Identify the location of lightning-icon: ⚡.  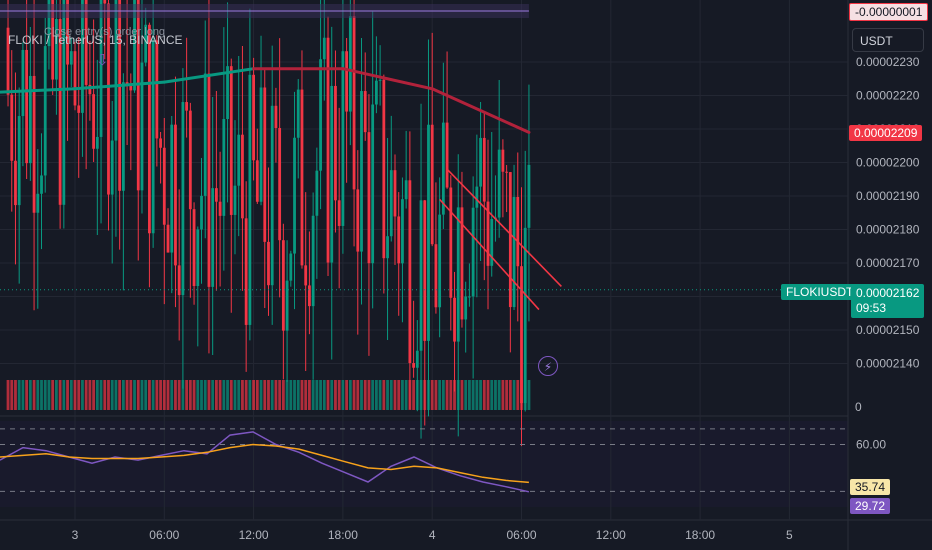
(548, 366).